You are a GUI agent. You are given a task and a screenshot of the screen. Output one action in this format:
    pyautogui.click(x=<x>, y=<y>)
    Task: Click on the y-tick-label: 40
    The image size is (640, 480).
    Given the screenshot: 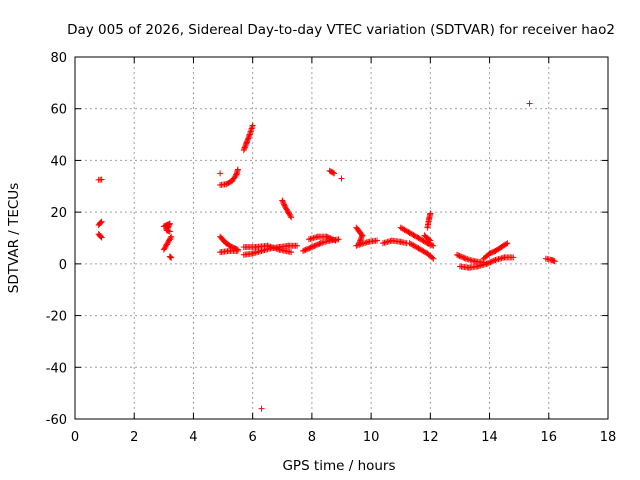 What is the action you would take?
    pyautogui.click(x=58, y=161)
    